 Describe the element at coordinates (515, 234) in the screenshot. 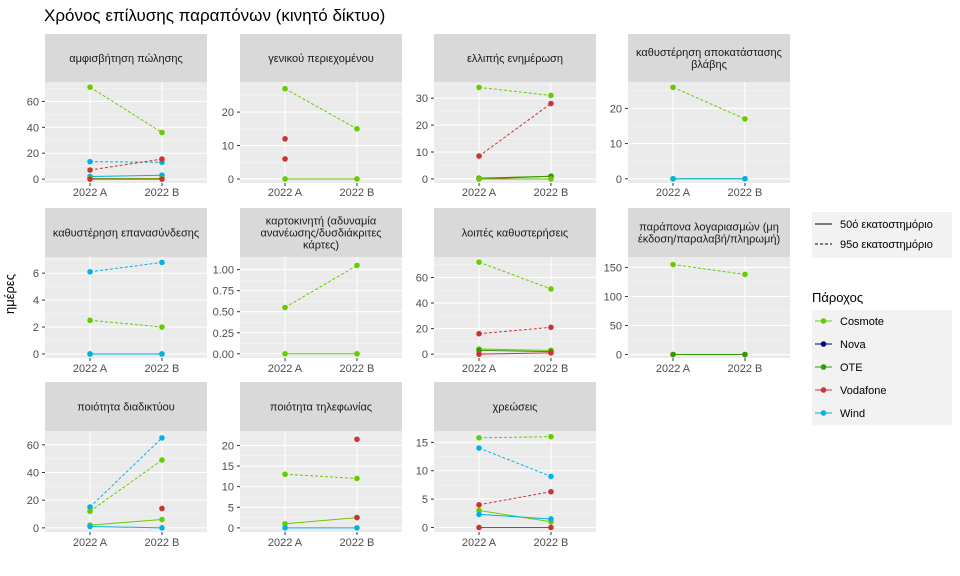

I see `facet-title: λοιπές καθυστερήσεις` at that location.